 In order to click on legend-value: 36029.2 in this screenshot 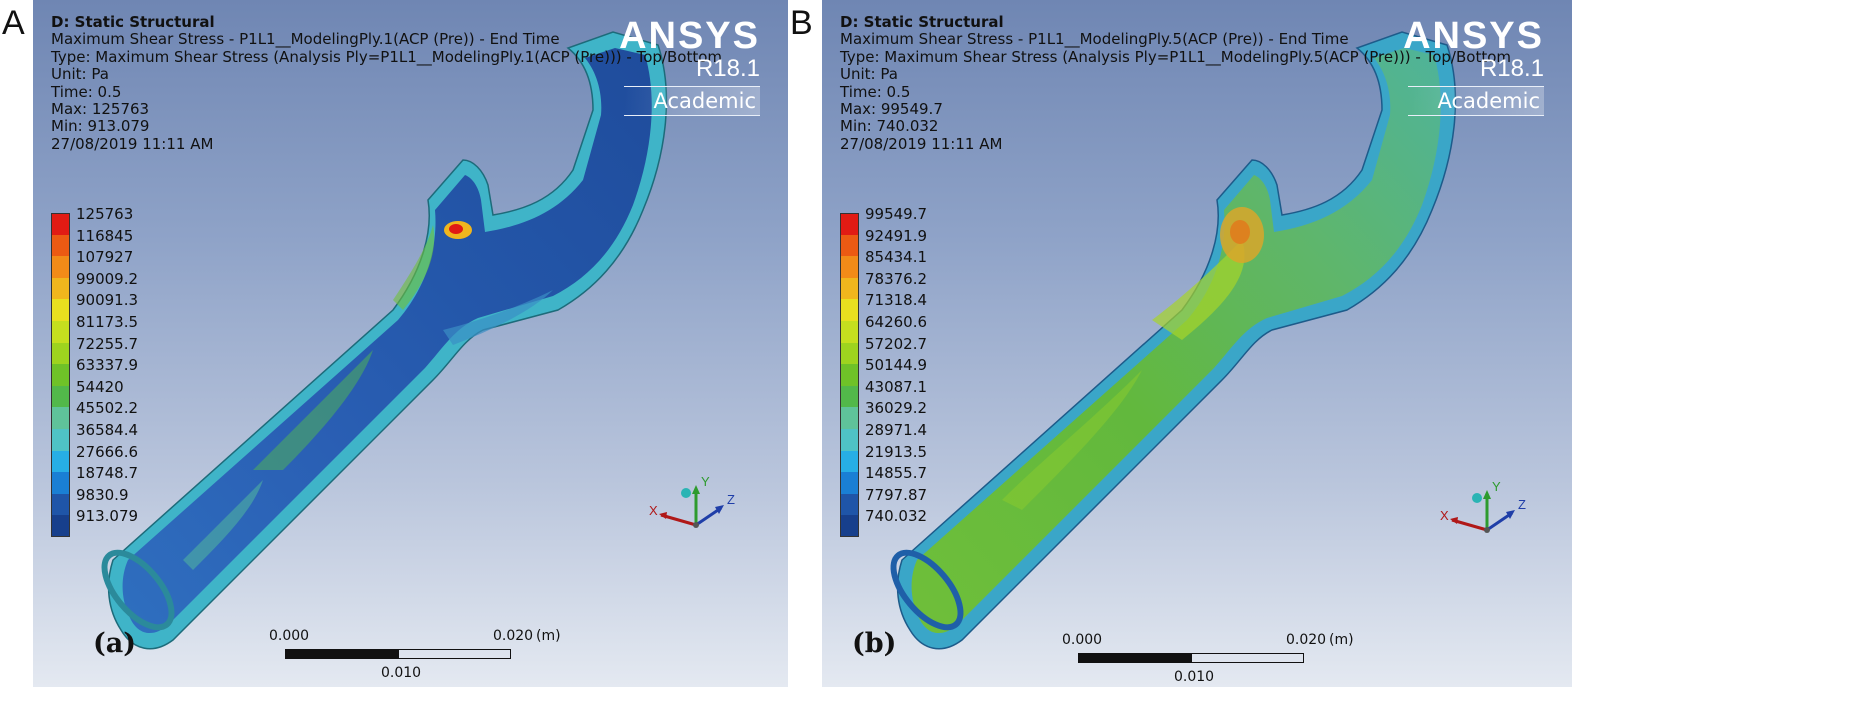, I will do `click(896, 408)`.